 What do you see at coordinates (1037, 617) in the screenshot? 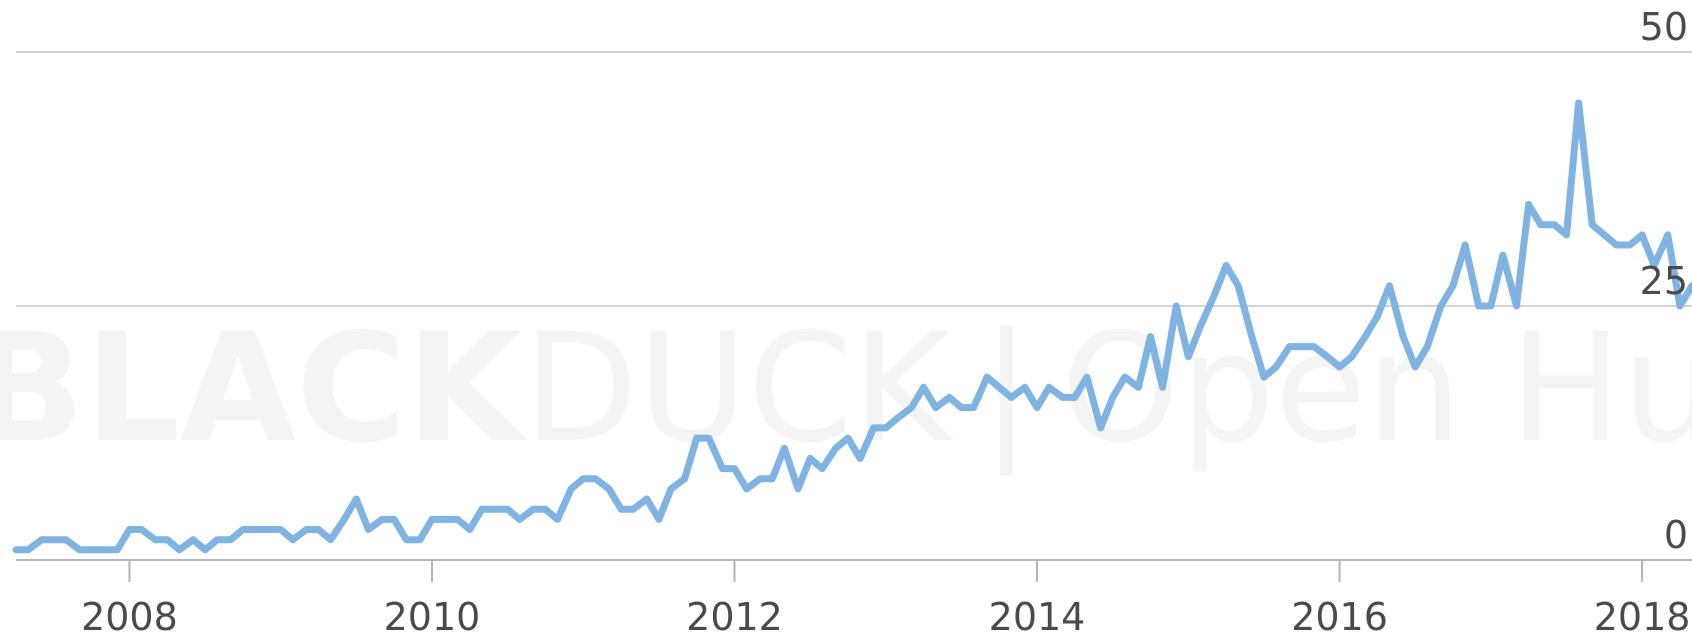
I see `x-tick-label-2014: 2014` at bounding box center [1037, 617].